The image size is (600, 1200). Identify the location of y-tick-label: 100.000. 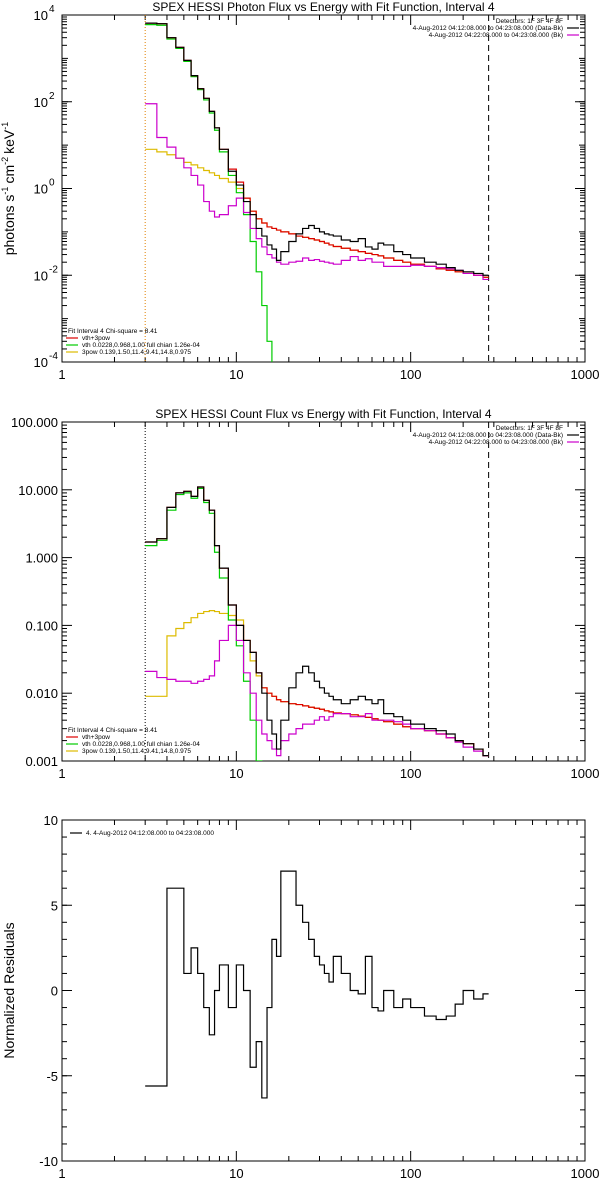
(34, 422).